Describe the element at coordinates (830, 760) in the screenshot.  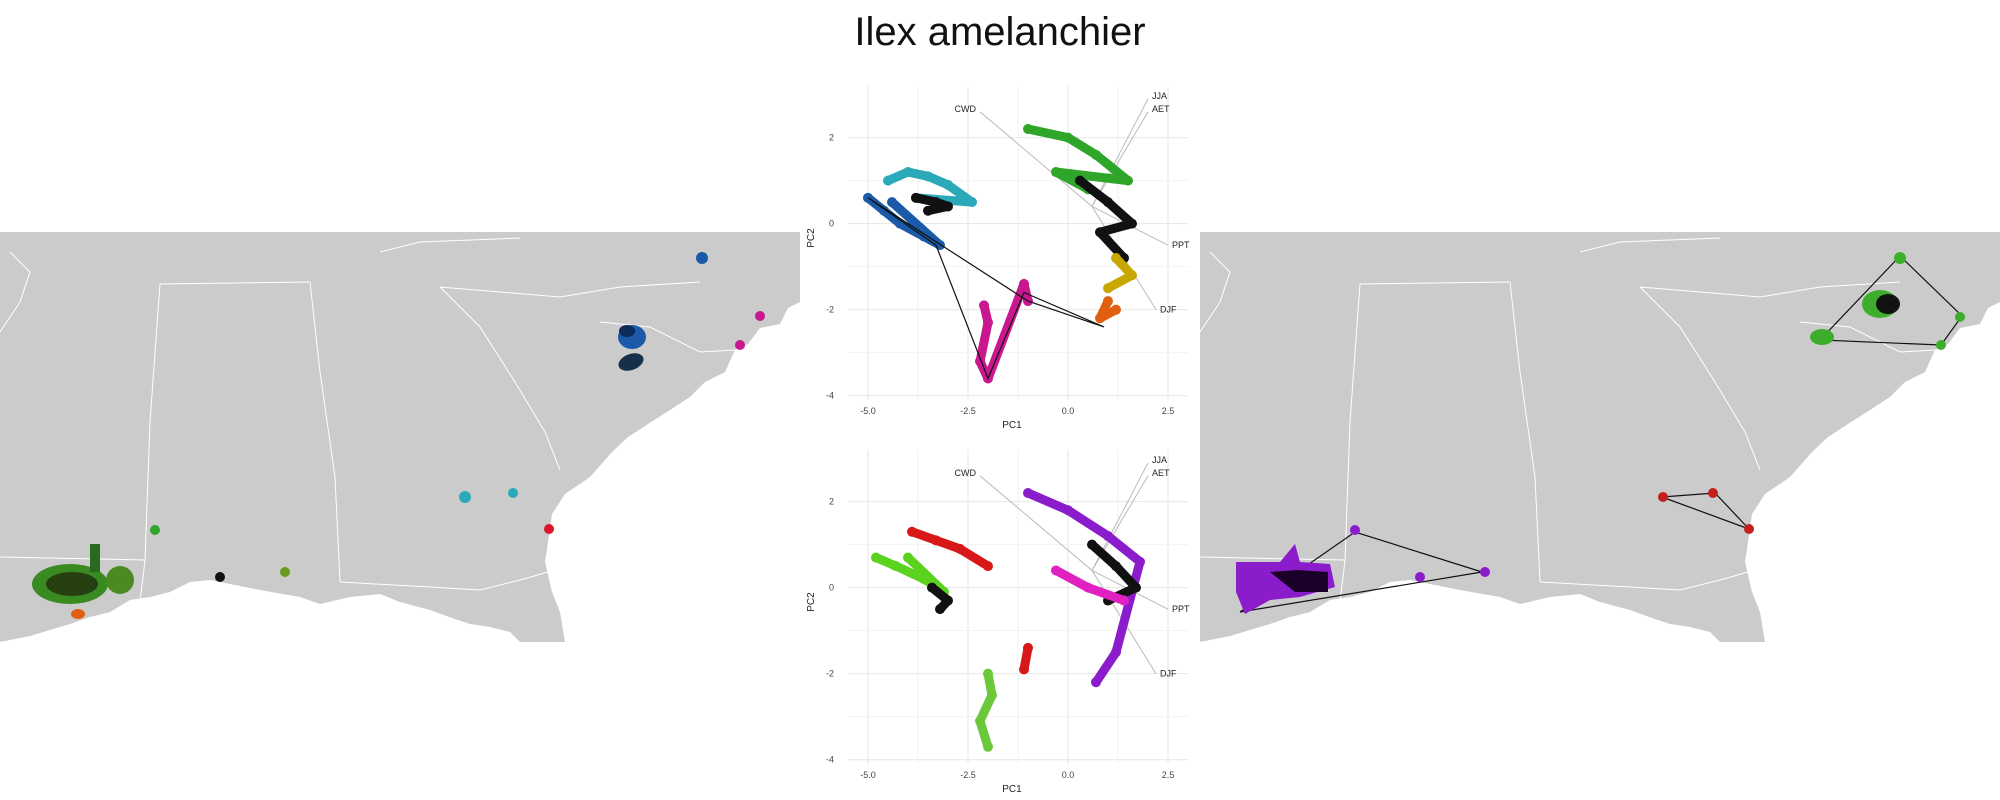
I see `y-tick-label: -4` at that location.